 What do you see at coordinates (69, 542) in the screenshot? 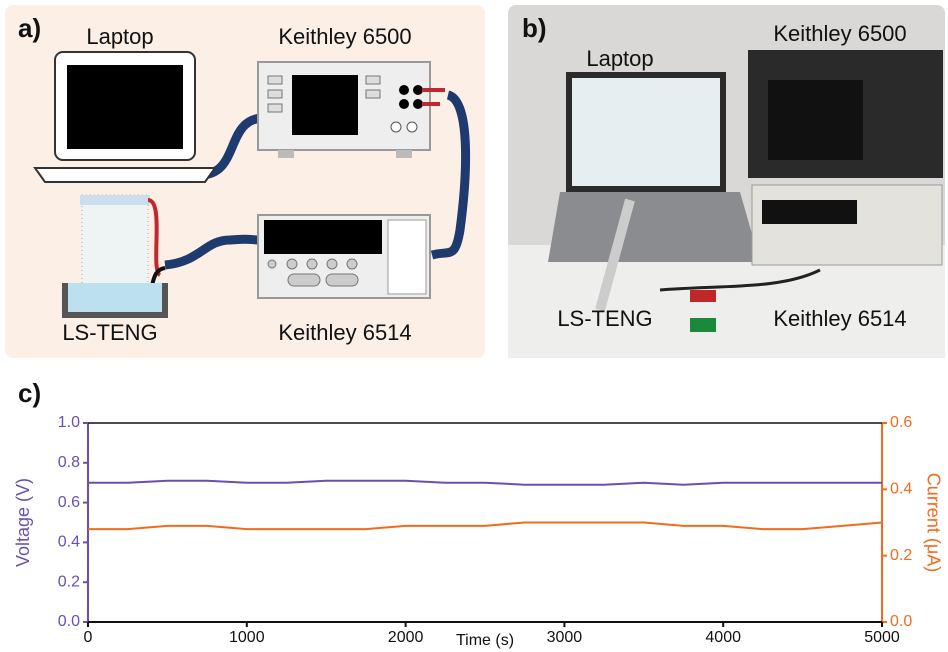
I see `y-tick-label: 0.4` at bounding box center [69, 542].